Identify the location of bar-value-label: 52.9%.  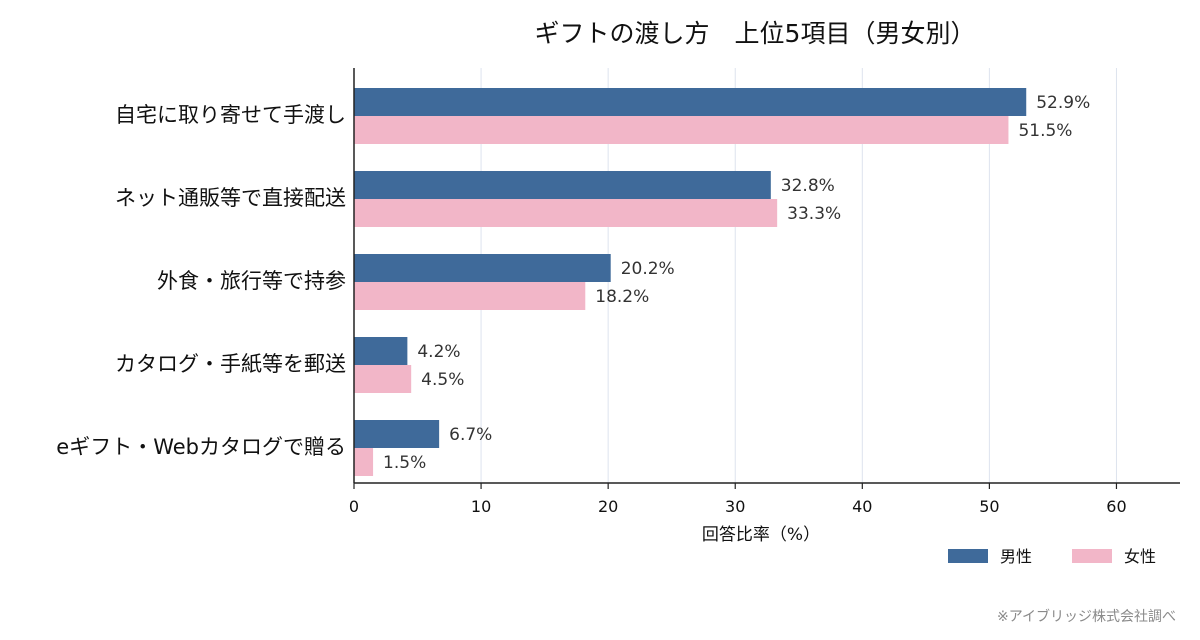
(1063, 103).